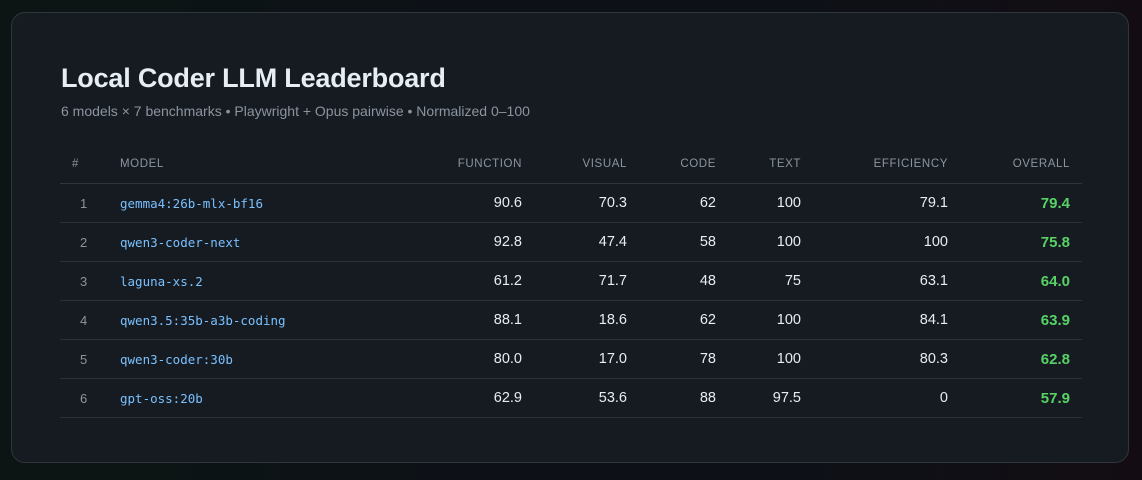  Describe the element at coordinates (1021, 203) in the screenshot. I see `overall-score-cell: 79.4` at that location.